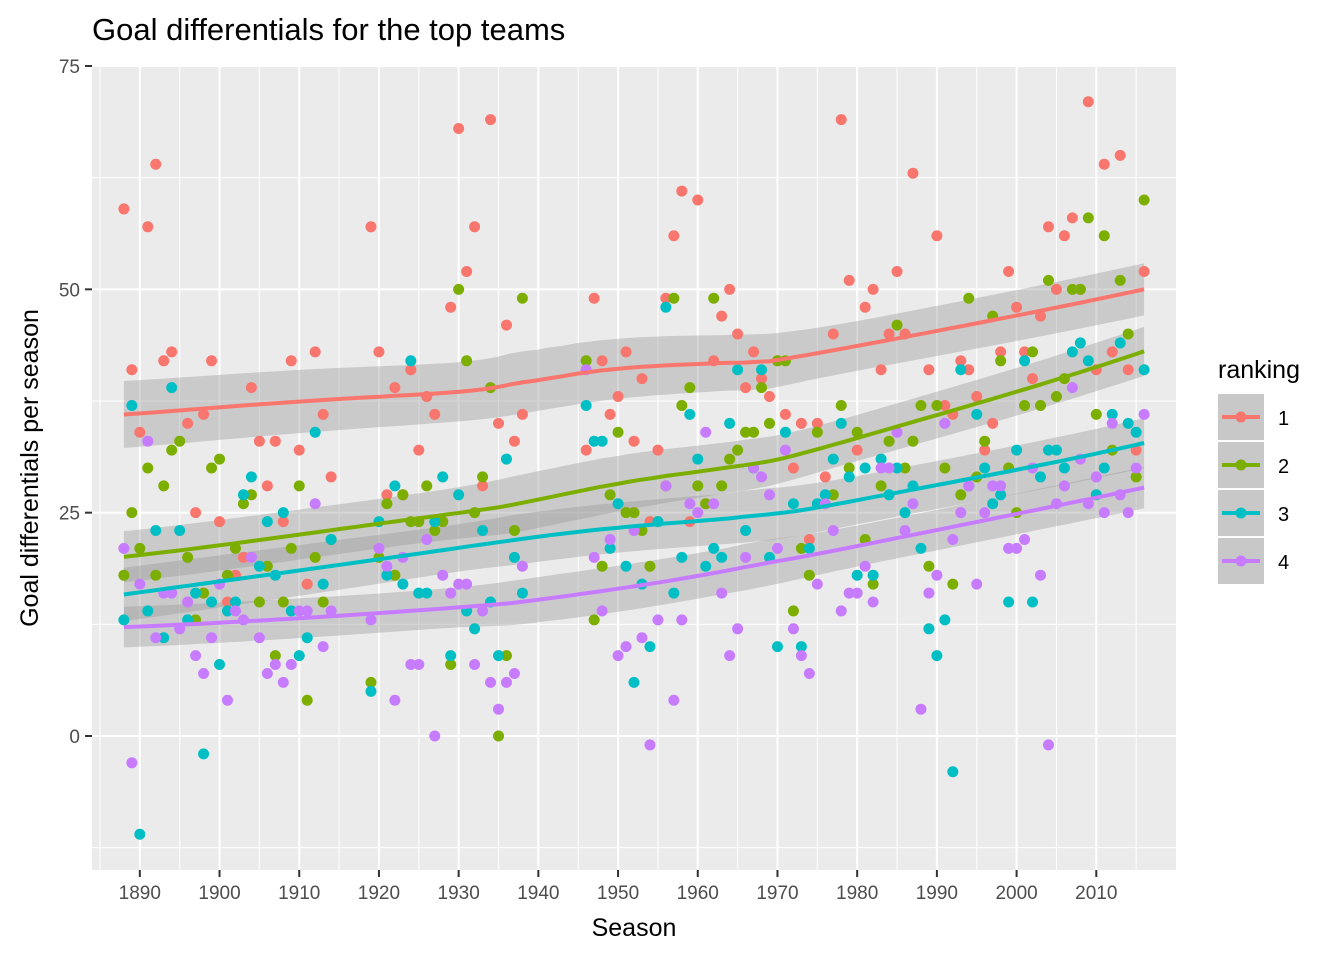 This screenshot has height=960, width=1344. I want to click on x-tick-label: 1910, so click(299, 893).